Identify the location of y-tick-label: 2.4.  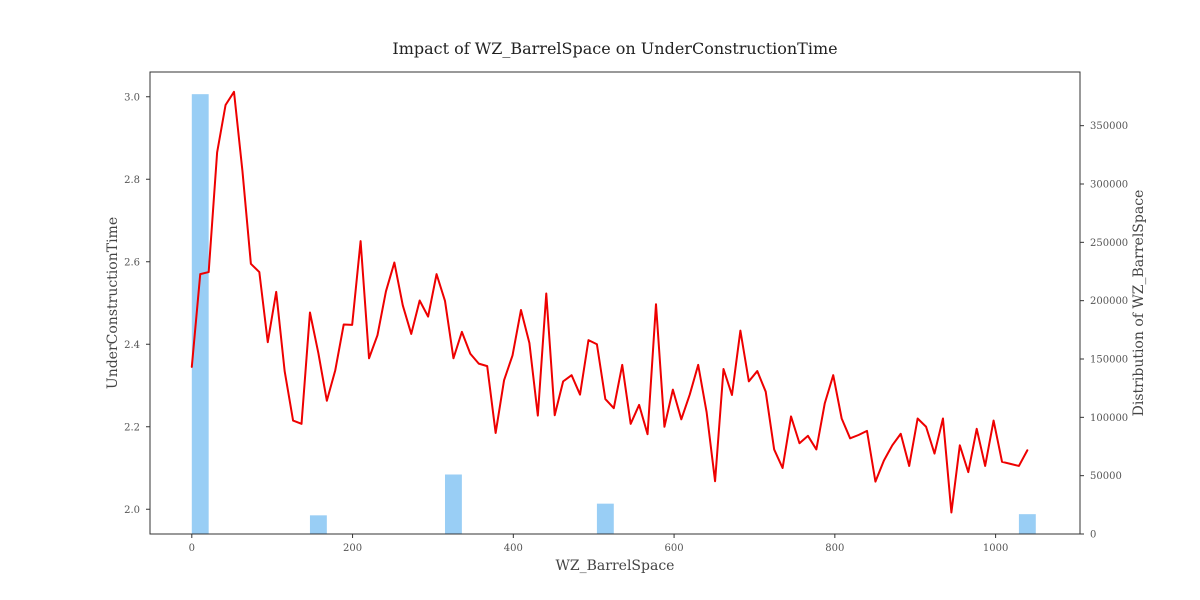
(132, 345).